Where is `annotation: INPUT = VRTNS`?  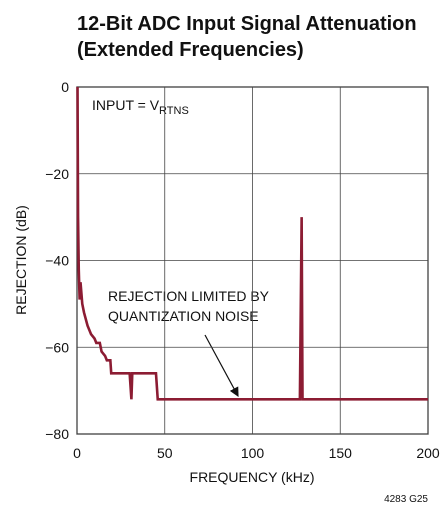 annotation: INPUT = VRTNS is located at coordinates (140, 107).